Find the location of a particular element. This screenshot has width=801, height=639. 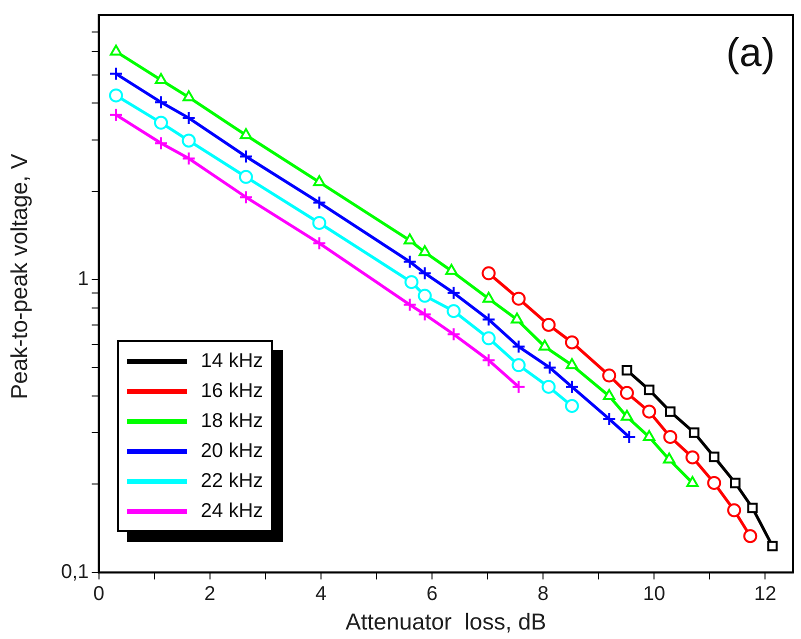

x-tick-label: 2 is located at coordinates (210, 593).